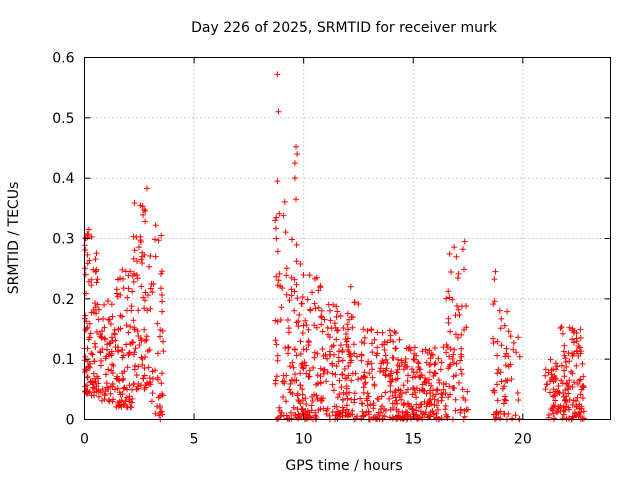 The width and height of the screenshot is (640, 480). What do you see at coordinates (523, 440) in the screenshot?
I see `x-tick-label: 20` at bounding box center [523, 440].